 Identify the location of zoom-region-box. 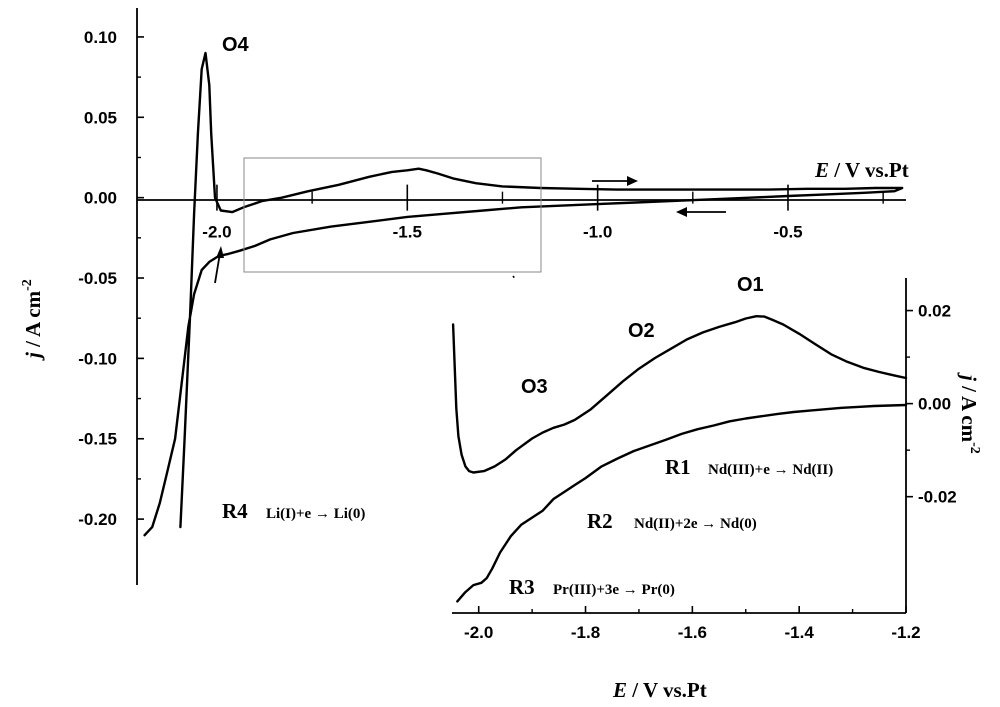
(392, 215).